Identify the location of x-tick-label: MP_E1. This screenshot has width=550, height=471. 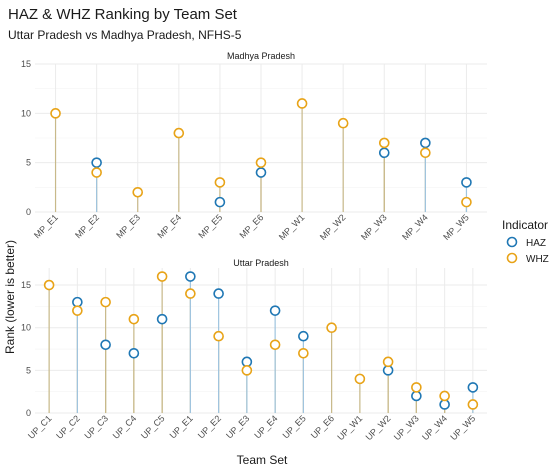
(46, 226).